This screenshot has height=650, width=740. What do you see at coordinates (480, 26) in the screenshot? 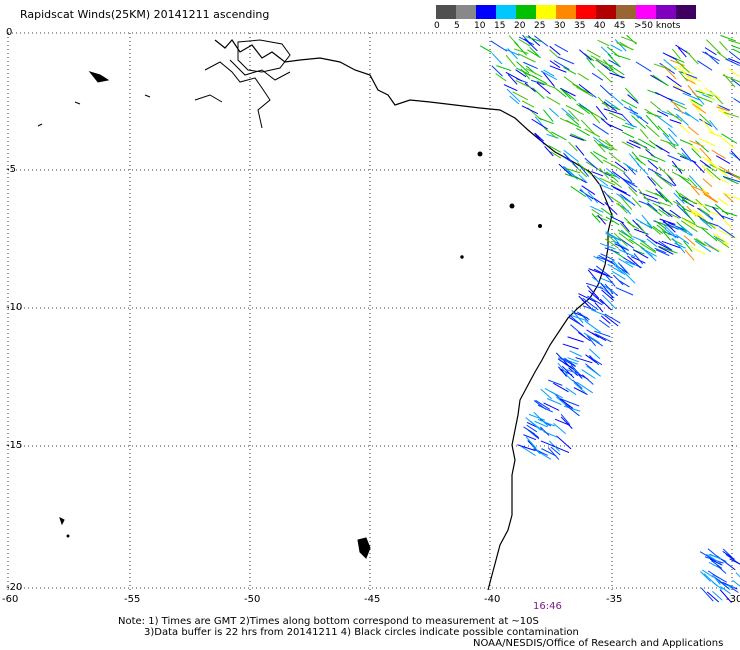
I see `scale-label: 10` at bounding box center [480, 26].